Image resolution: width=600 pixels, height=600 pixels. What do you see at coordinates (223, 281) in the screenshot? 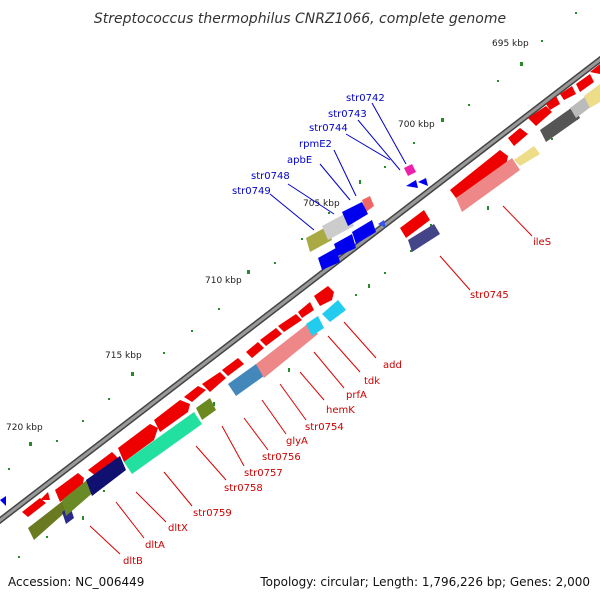
I see `scale-label: 710 kbp` at bounding box center [223, 281].